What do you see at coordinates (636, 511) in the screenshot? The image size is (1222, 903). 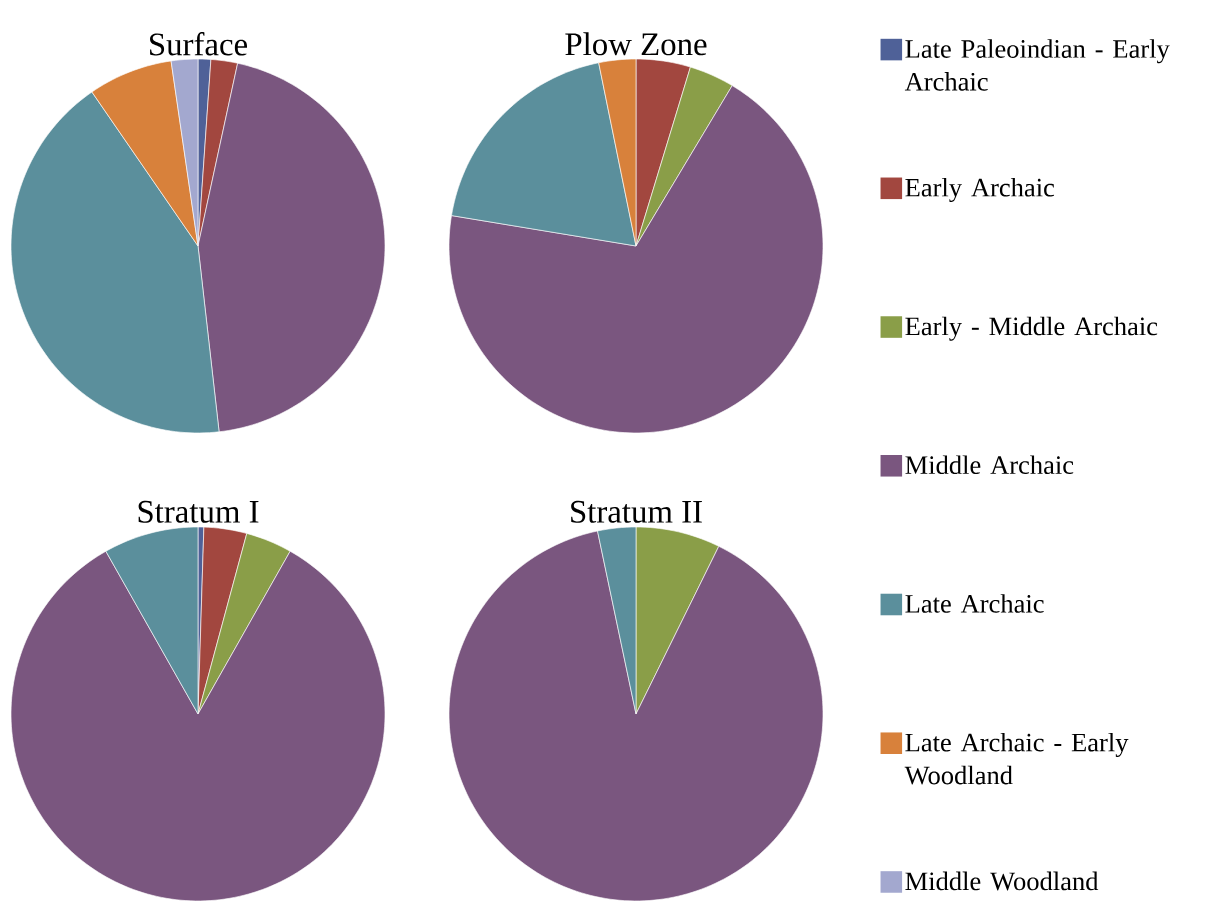 I see `chart-title: Stratum II` at bounding box center [636, 511].